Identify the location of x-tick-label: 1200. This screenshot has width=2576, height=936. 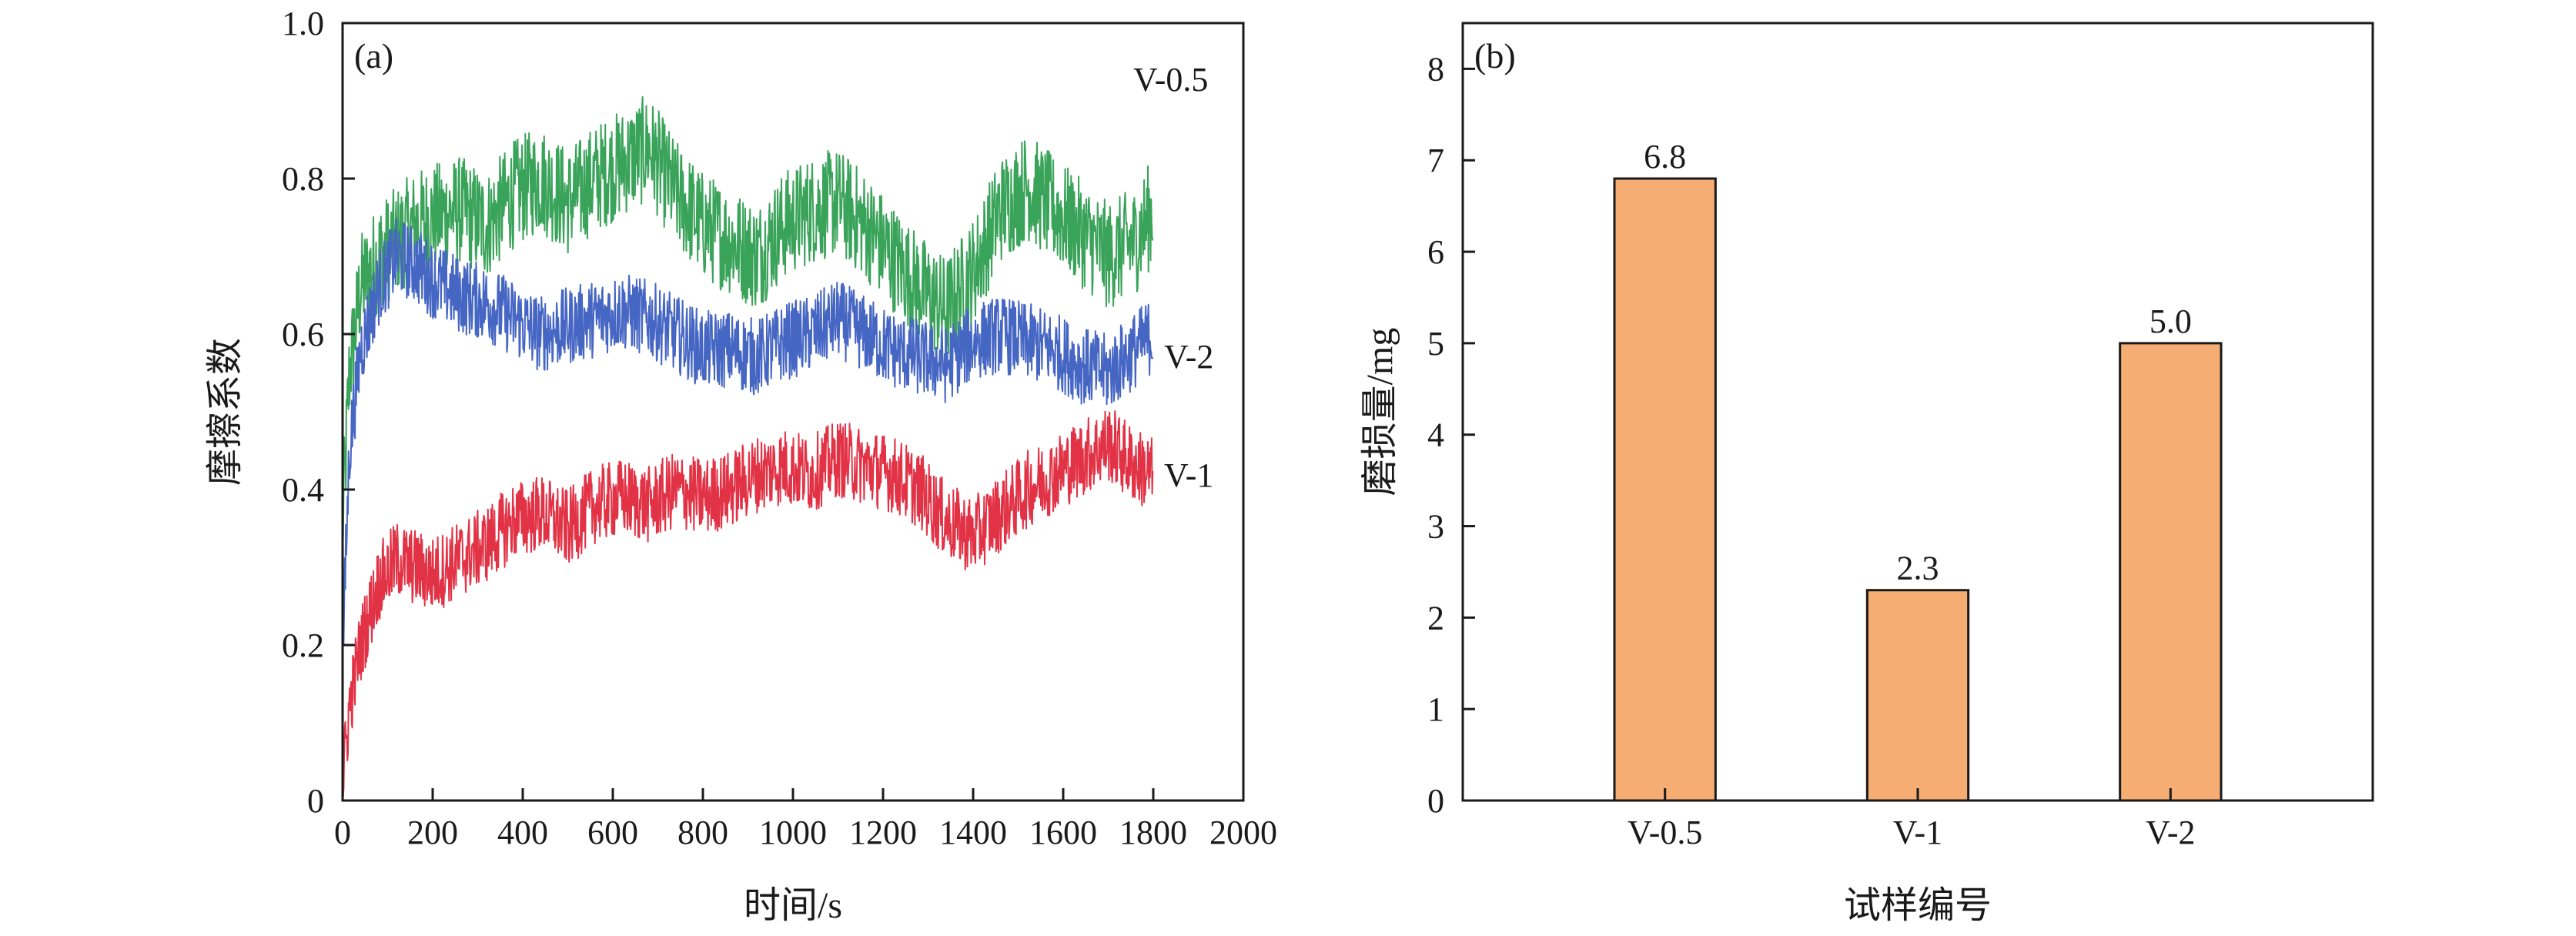
(883, 833).